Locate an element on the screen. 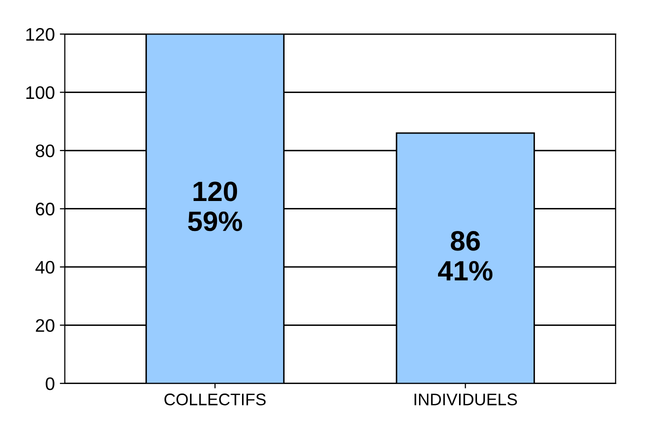  x-tick-label: COLLECTIFS is located at coordinates (215, 400).